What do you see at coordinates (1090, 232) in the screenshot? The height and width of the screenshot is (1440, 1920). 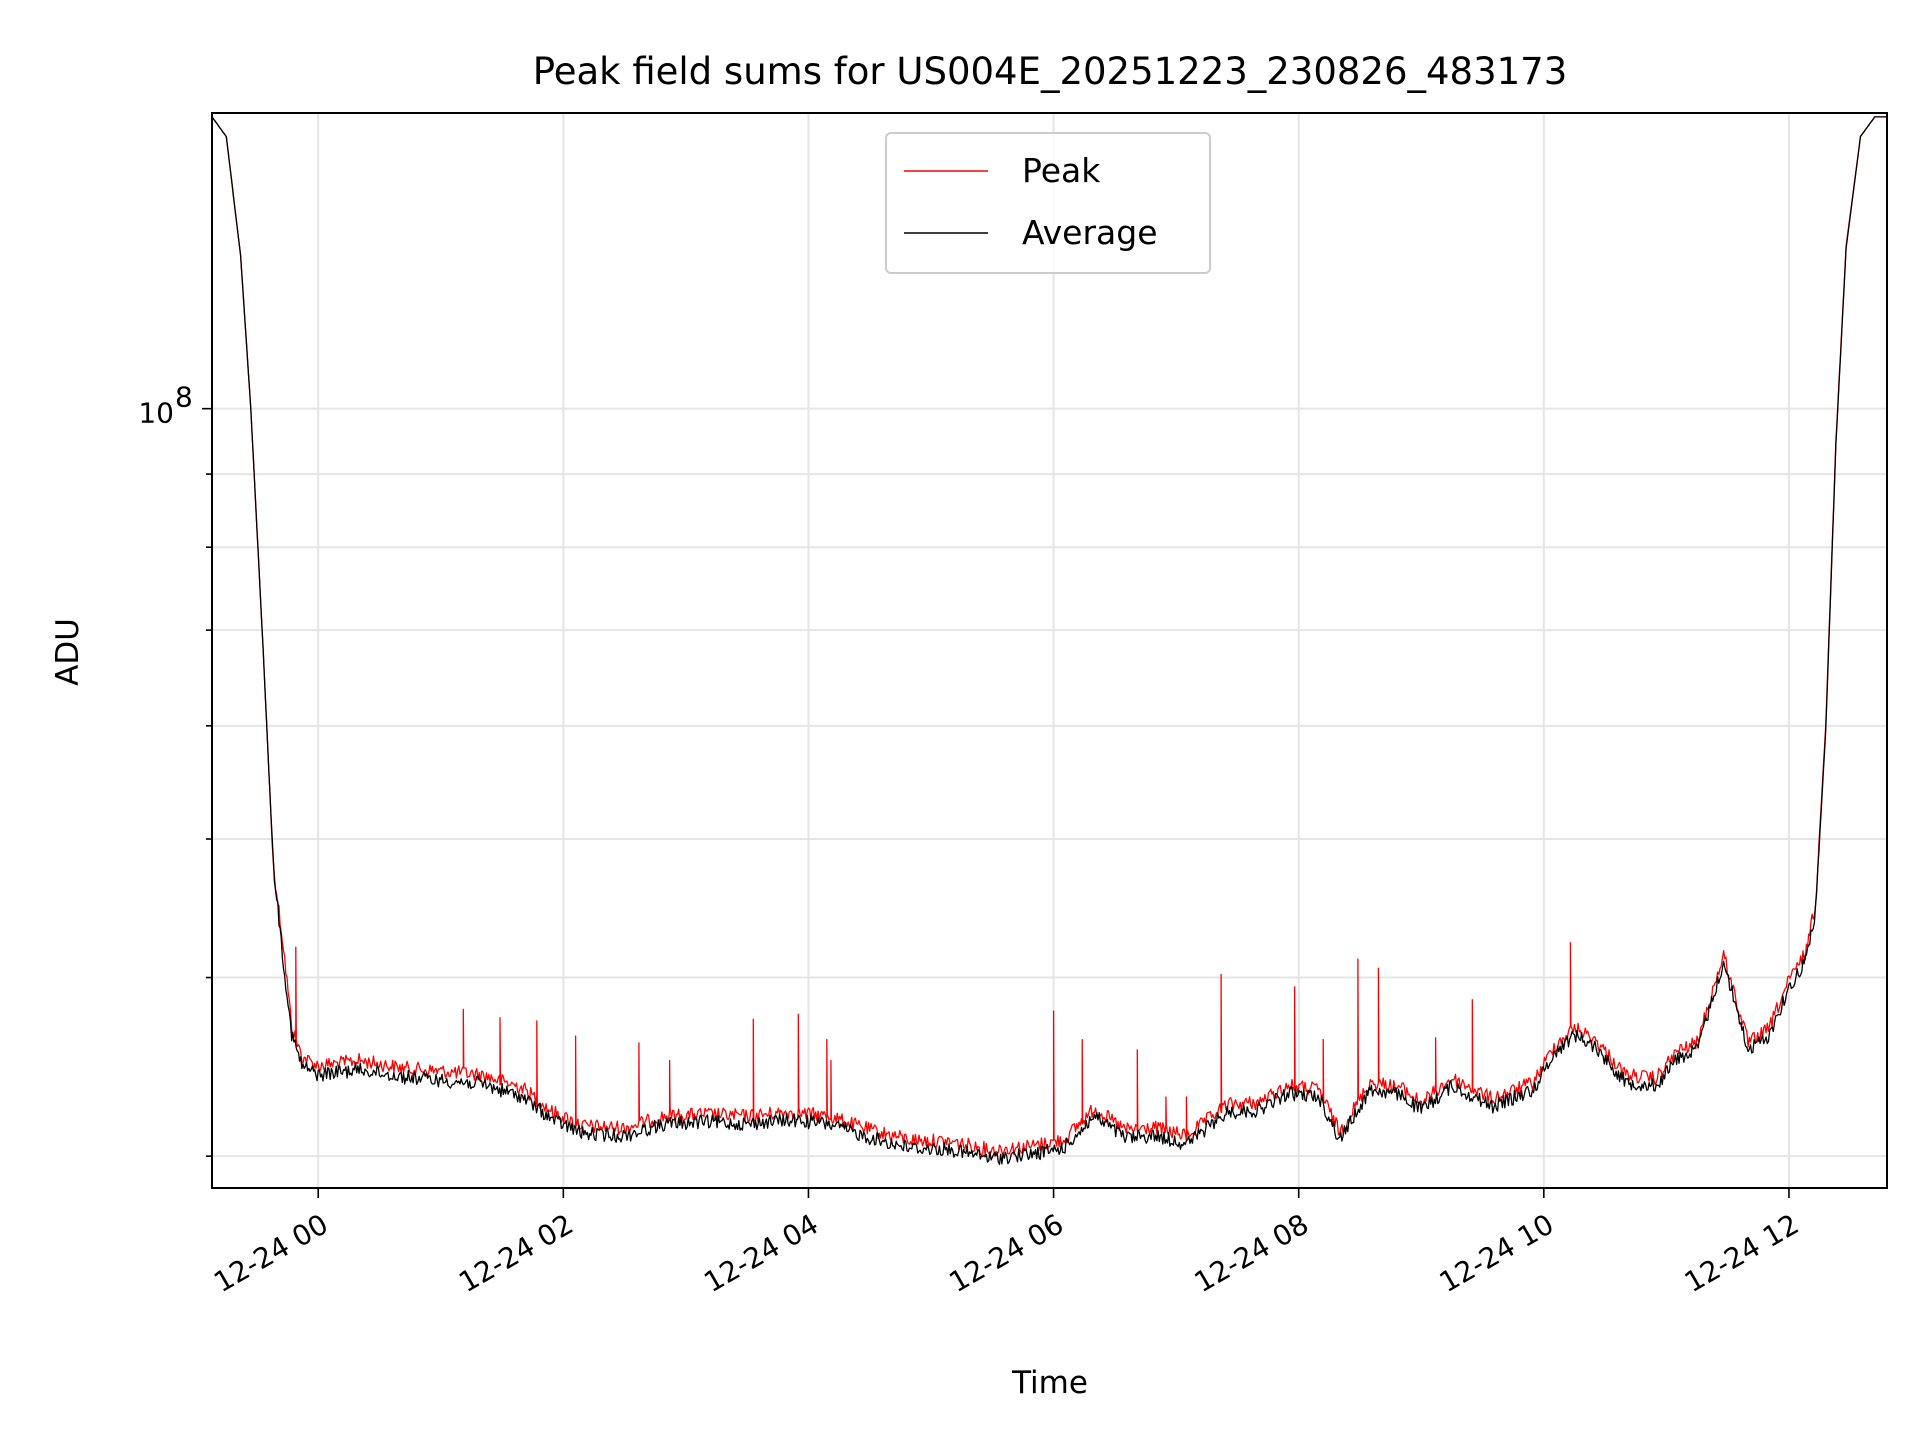 I see `legend-label-average: Average` at bounding box center [1090, 232].